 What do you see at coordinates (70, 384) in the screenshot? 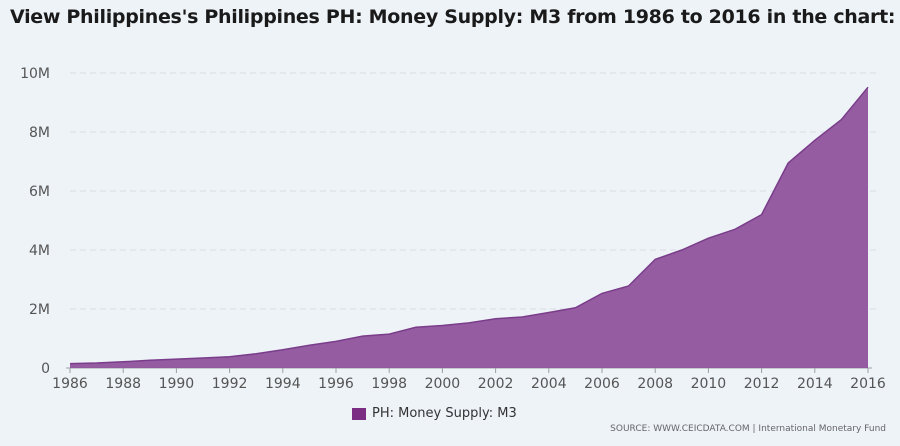
I see `x-tick-label: 1986` at bounding box center [70, 384].